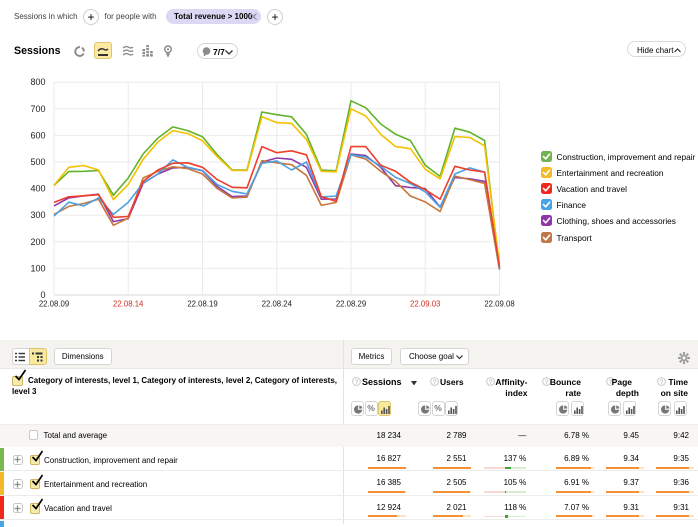  I want to click on svg-text: 100, so click(37, 268).